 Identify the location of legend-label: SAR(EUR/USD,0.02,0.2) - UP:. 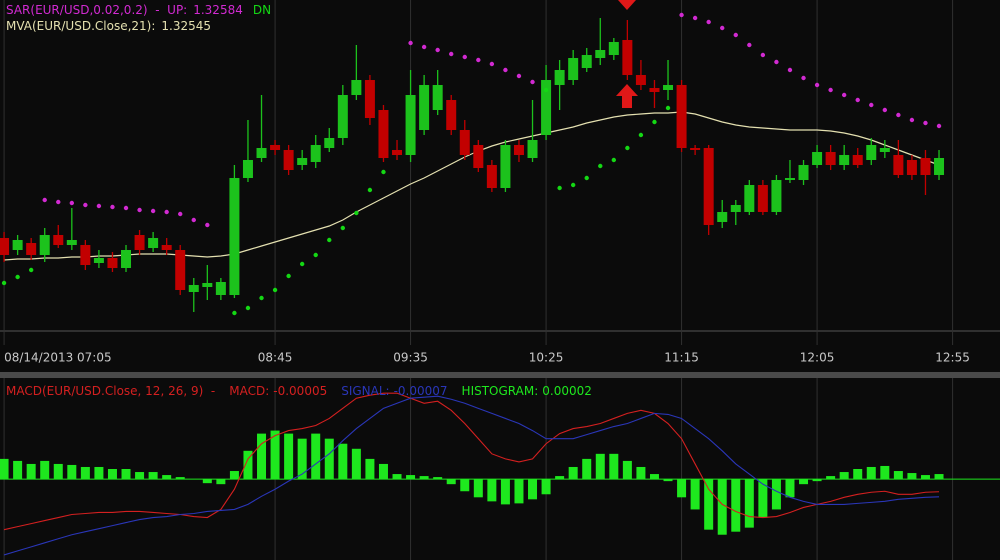
(97, 10).